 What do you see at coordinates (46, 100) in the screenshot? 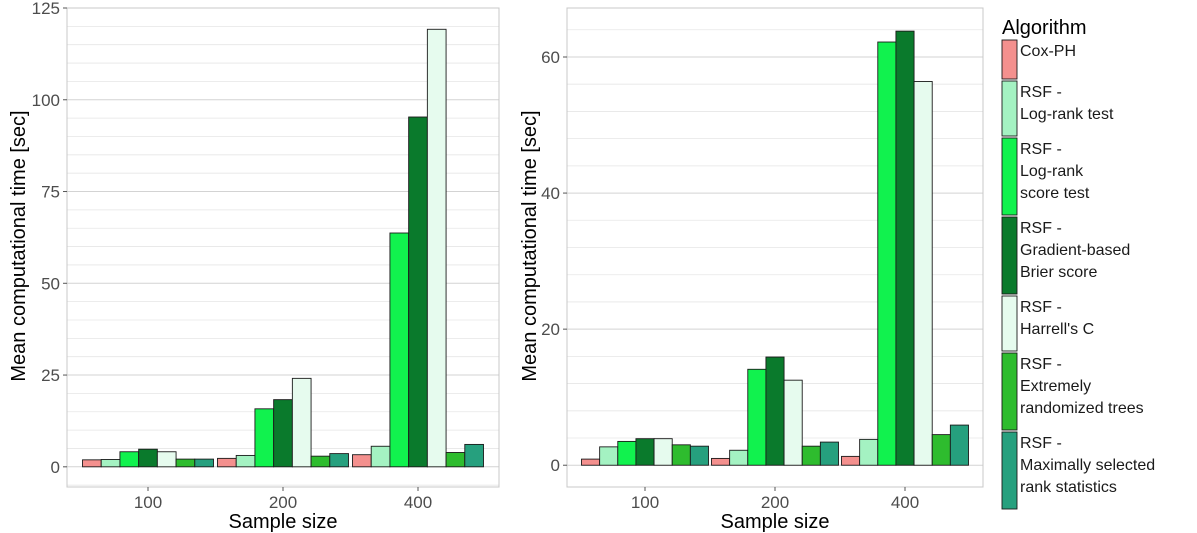
I see `y-tick-label: 100` at bounding box center [46, 100].